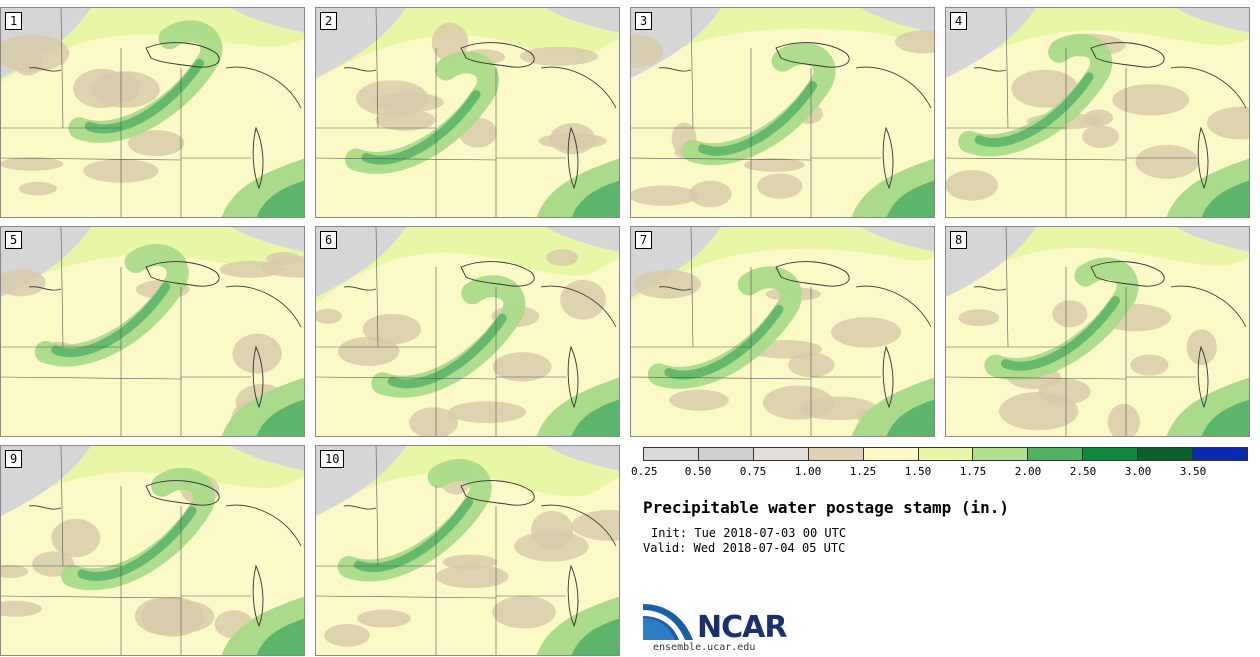 The width and height of the screenshot is (1260, 657). Describe the element at coordinates (329, 240) in the screenshot. I see `panel-number: 6` at that location.